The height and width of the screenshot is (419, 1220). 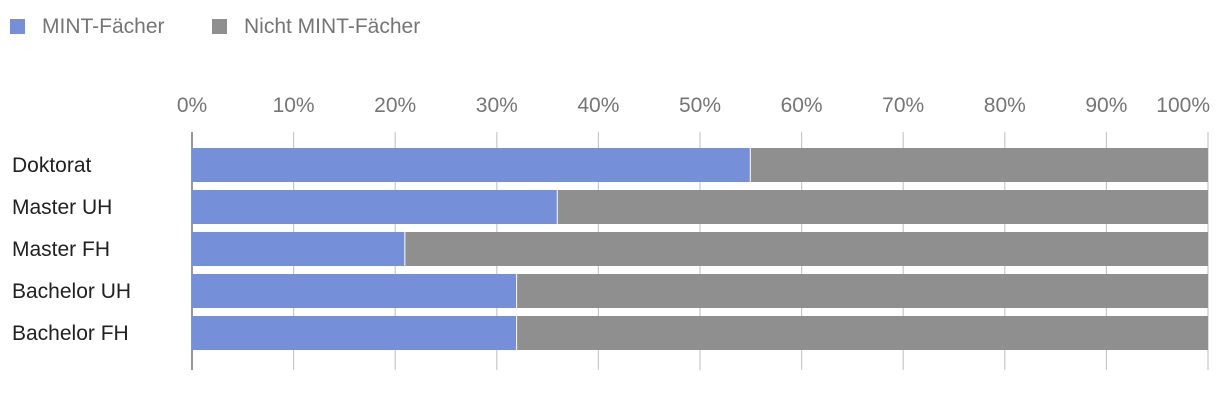 I want to click on x-tick-label: 20%, so click(x=395, y=105).